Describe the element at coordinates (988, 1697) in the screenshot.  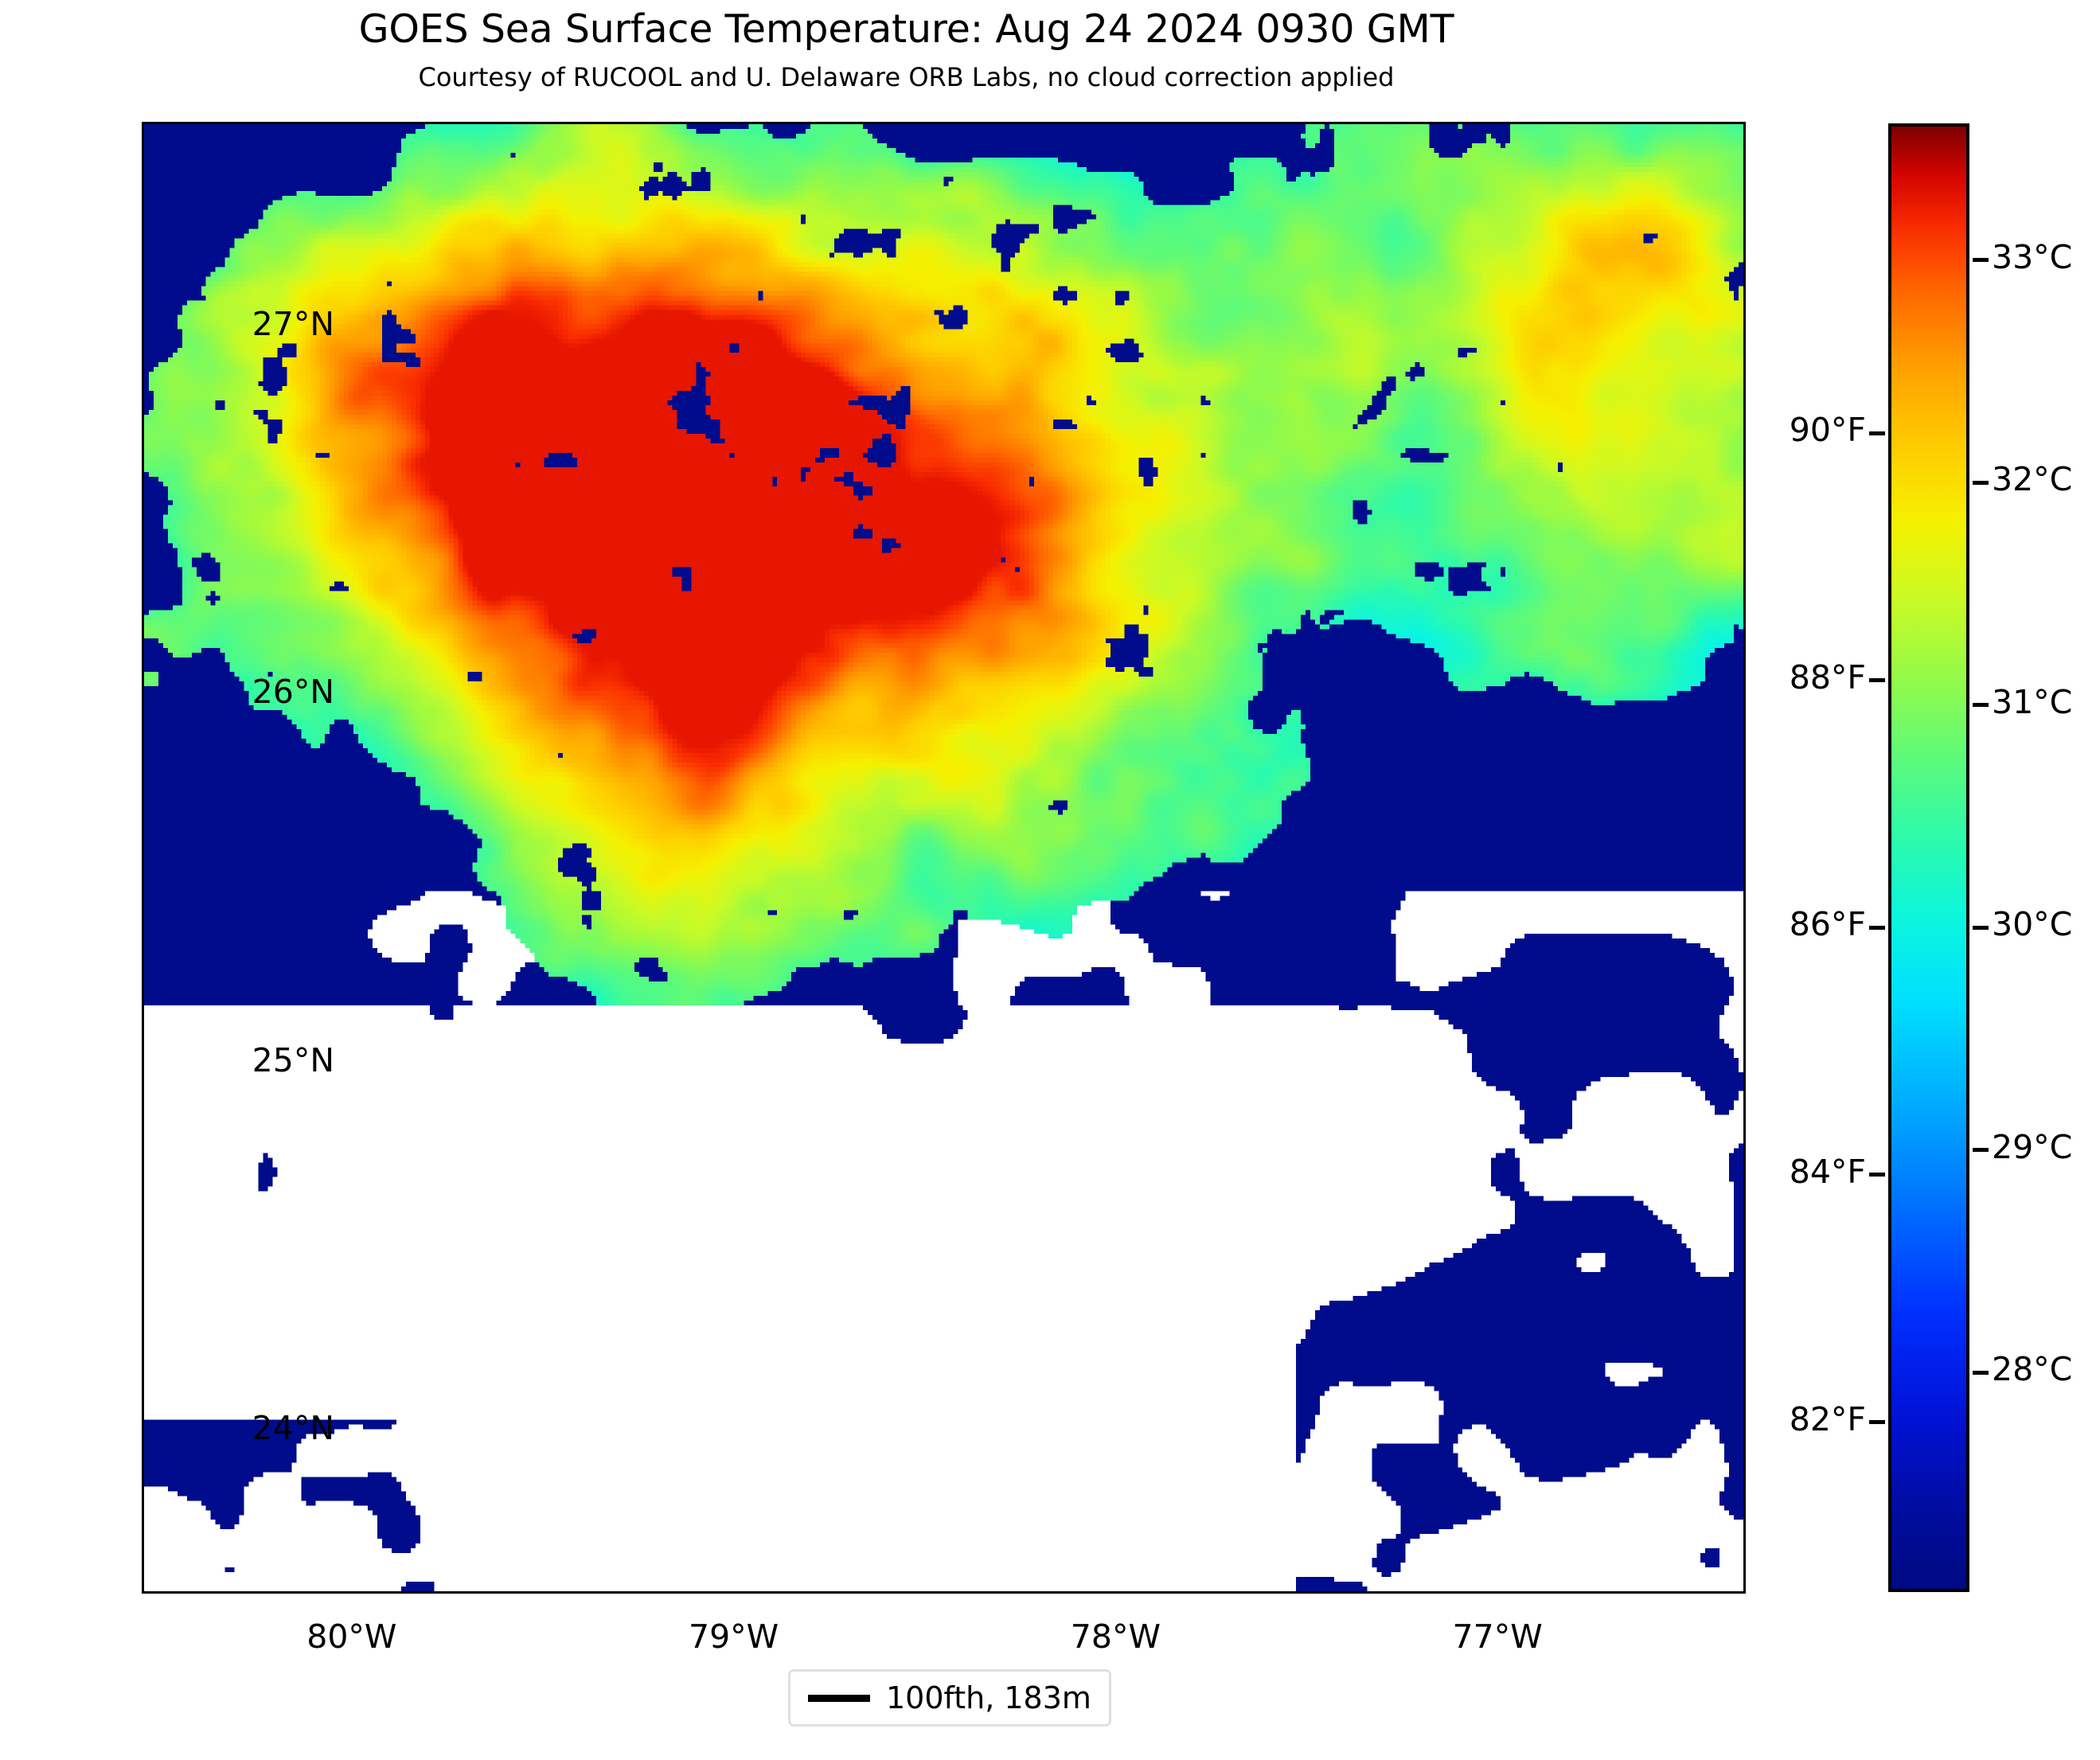
I see `legend-label: 100fth, 183m` at that location.